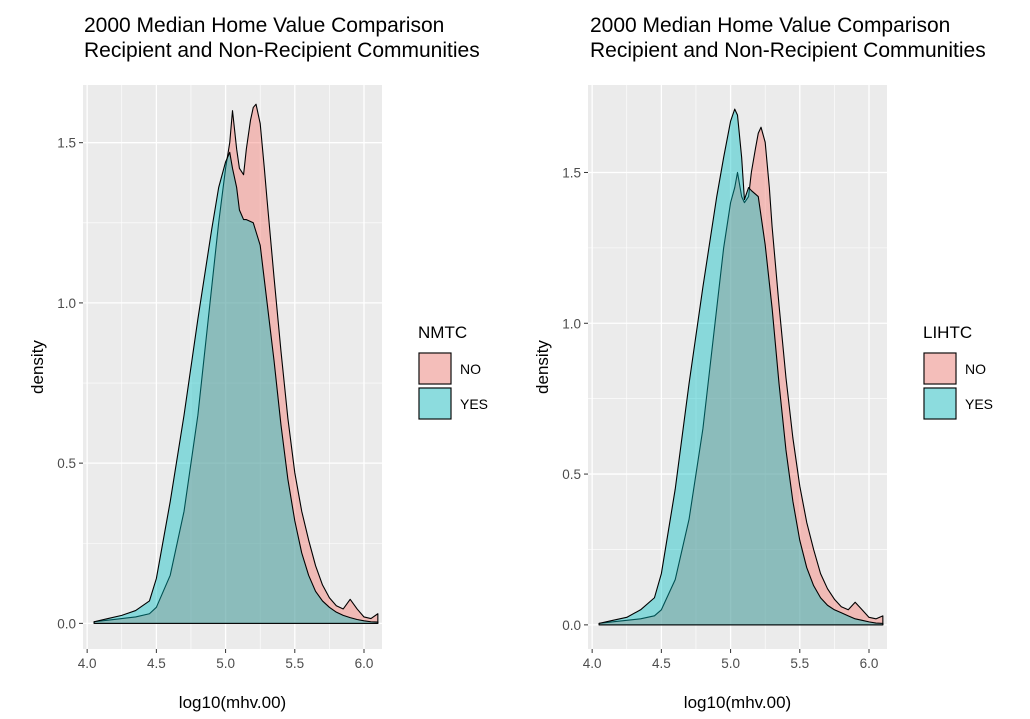 This screenshot has width=1030, height=719. I want to click on legend-title: NMTC, so click(442, 332).